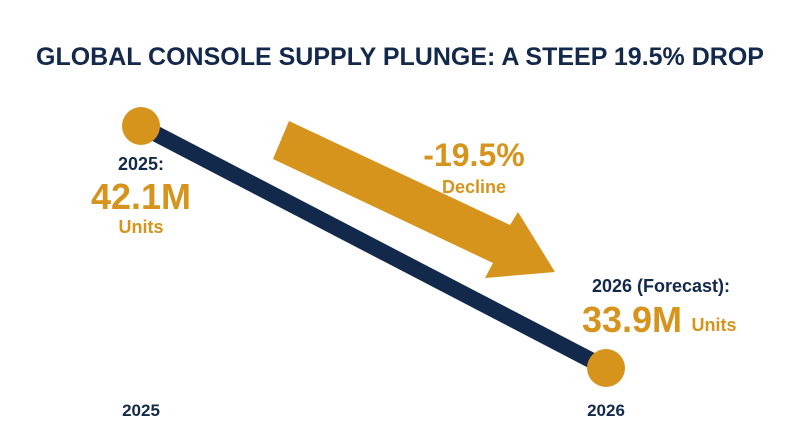 This screenshot has height=447, width=800. I want to click on end-value: 33.9M, so click(632, 319).